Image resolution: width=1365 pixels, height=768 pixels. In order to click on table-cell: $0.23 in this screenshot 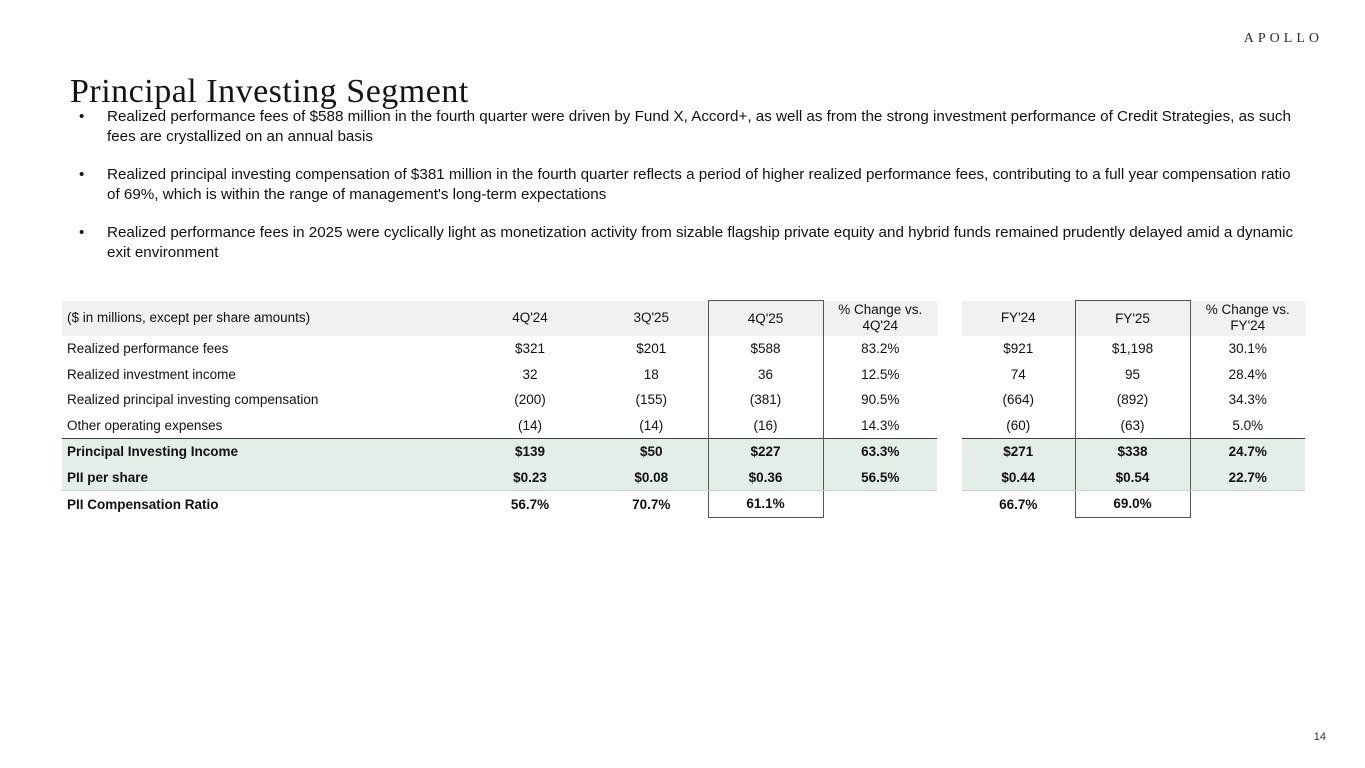, I will do `click(530, 477)`.